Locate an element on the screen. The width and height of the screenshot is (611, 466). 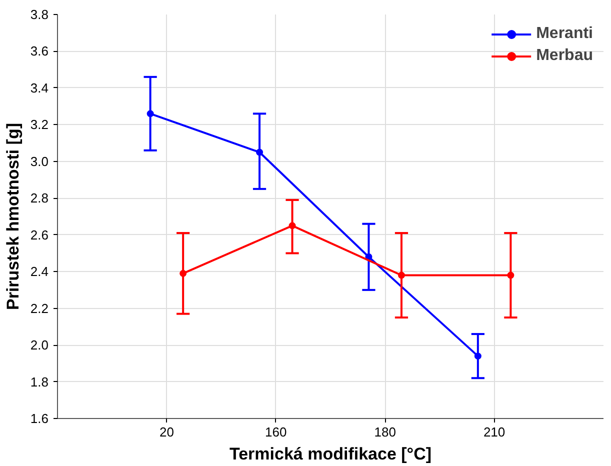
y-tick-label: 3.6 is located at coordinates (39, 51).